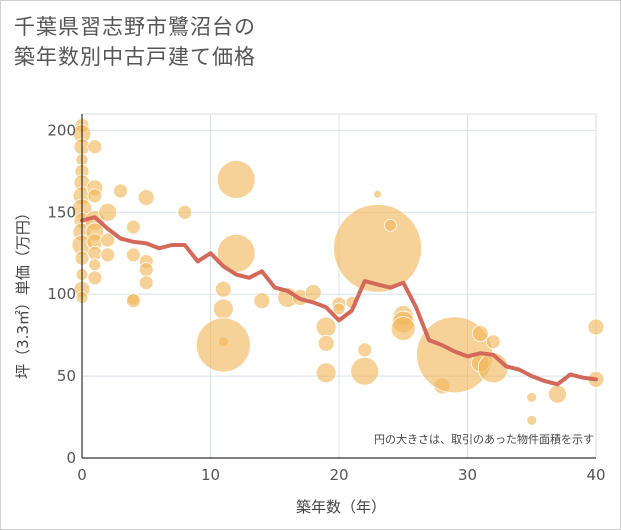 Image resolution: width=621 pixels, height=530 pixels. Describe the element at coordinates (135, 57) in the screenshot. I see `chart-title-line-2: 築年数別中古戸建て価格` at that location.